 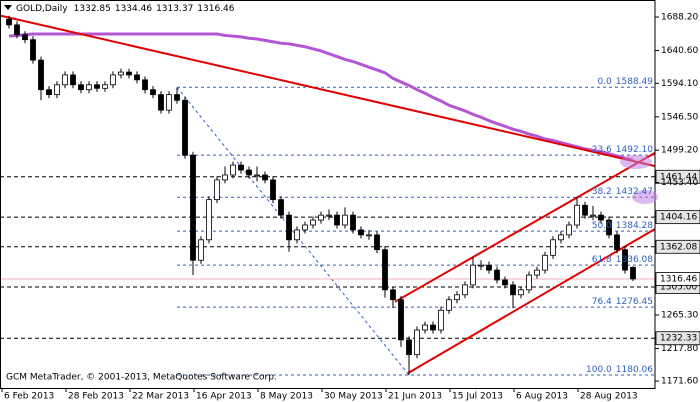 I want to click on fibo-price: 1336.08, so click(x=634, y=260).